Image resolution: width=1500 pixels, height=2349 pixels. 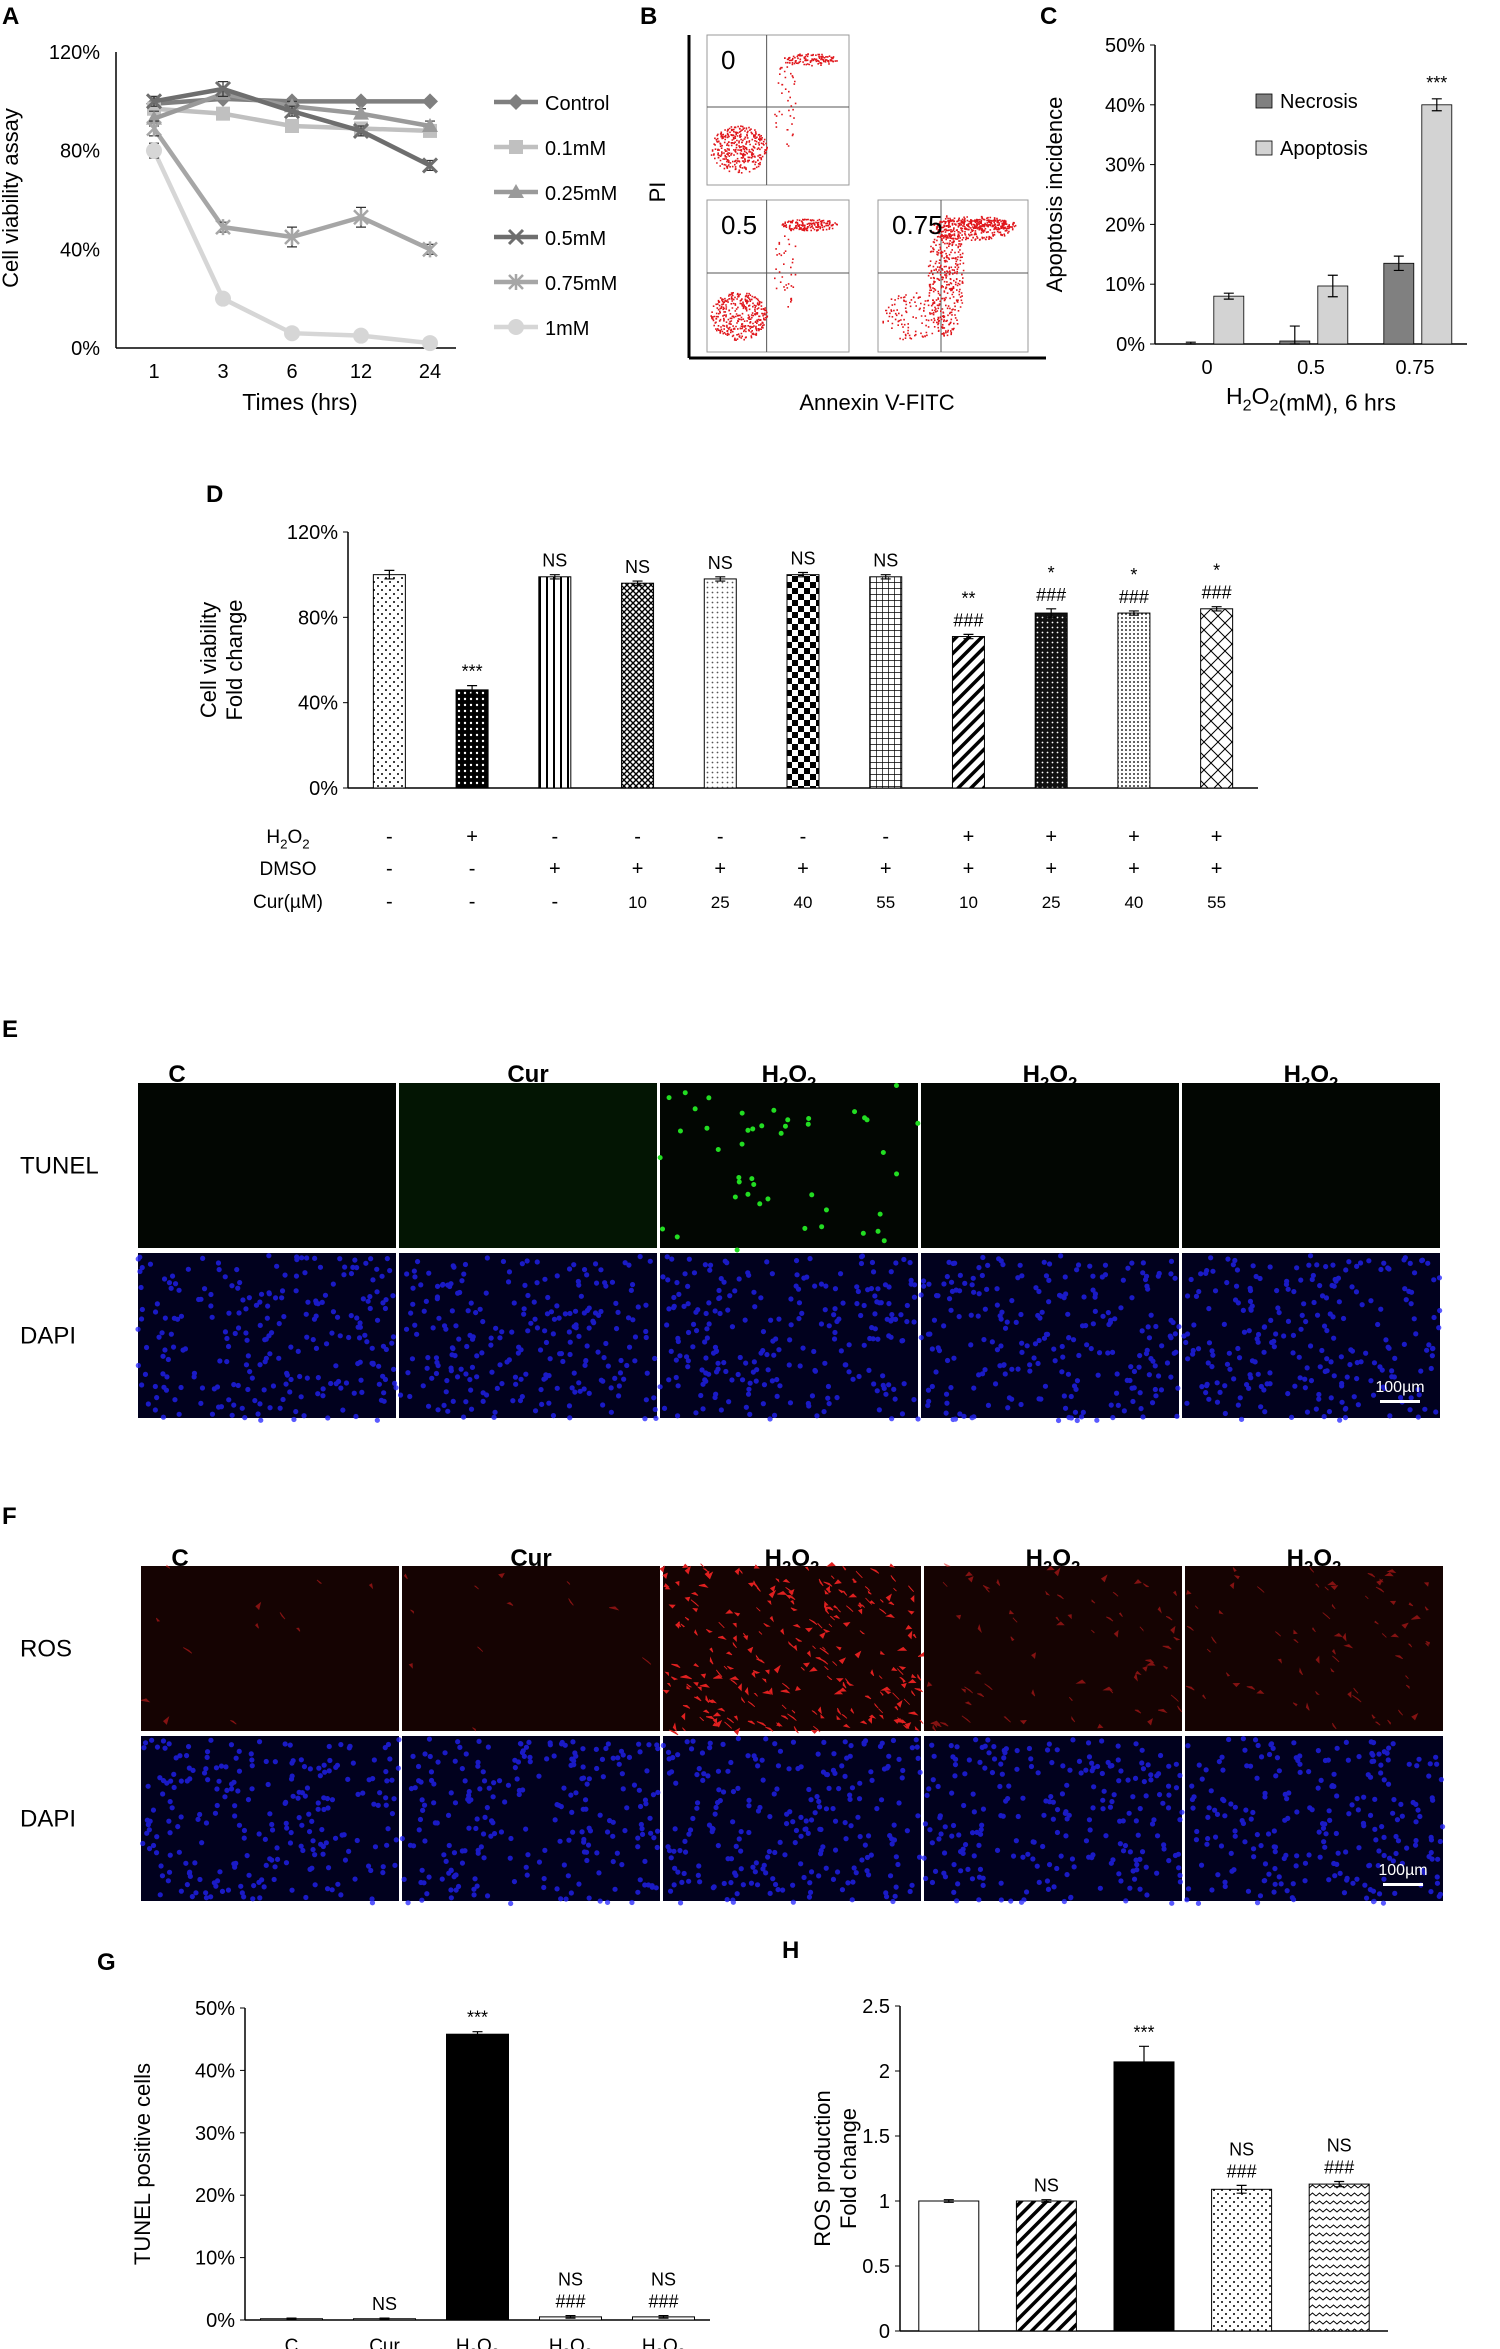 What do you see at coordinates (215, 2259) in the screenshot?
I see `ytick-label: 10%` at bounding box center [215, 2259].